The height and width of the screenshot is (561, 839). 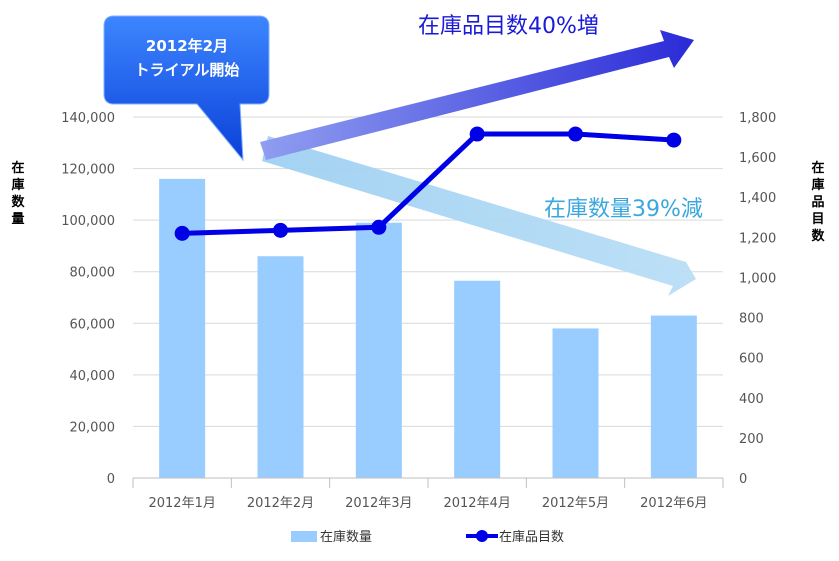 I want to click on y-tick-label-left: 40,000, so click(x=93, y=376).